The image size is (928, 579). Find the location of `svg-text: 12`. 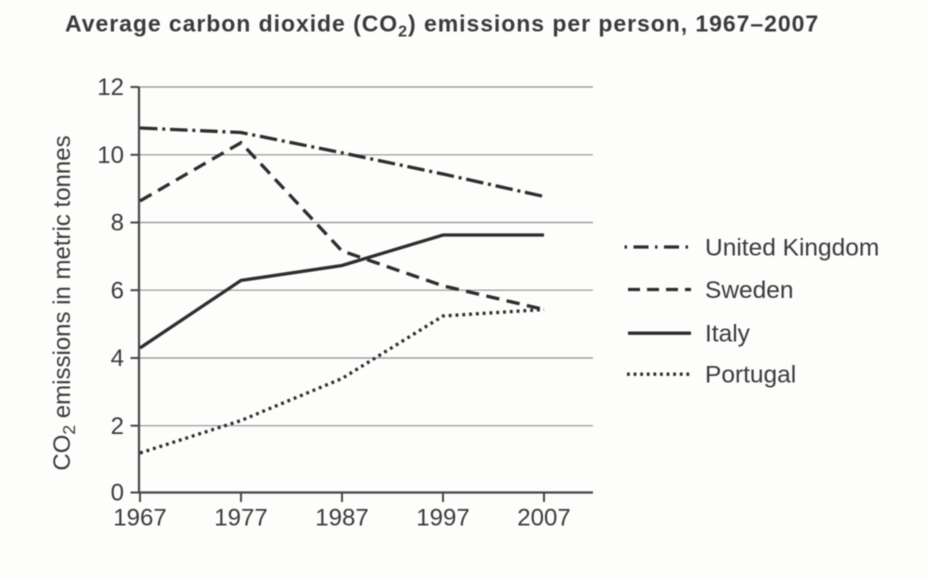

svg-text: 12 is located at coordinates (110, 87).